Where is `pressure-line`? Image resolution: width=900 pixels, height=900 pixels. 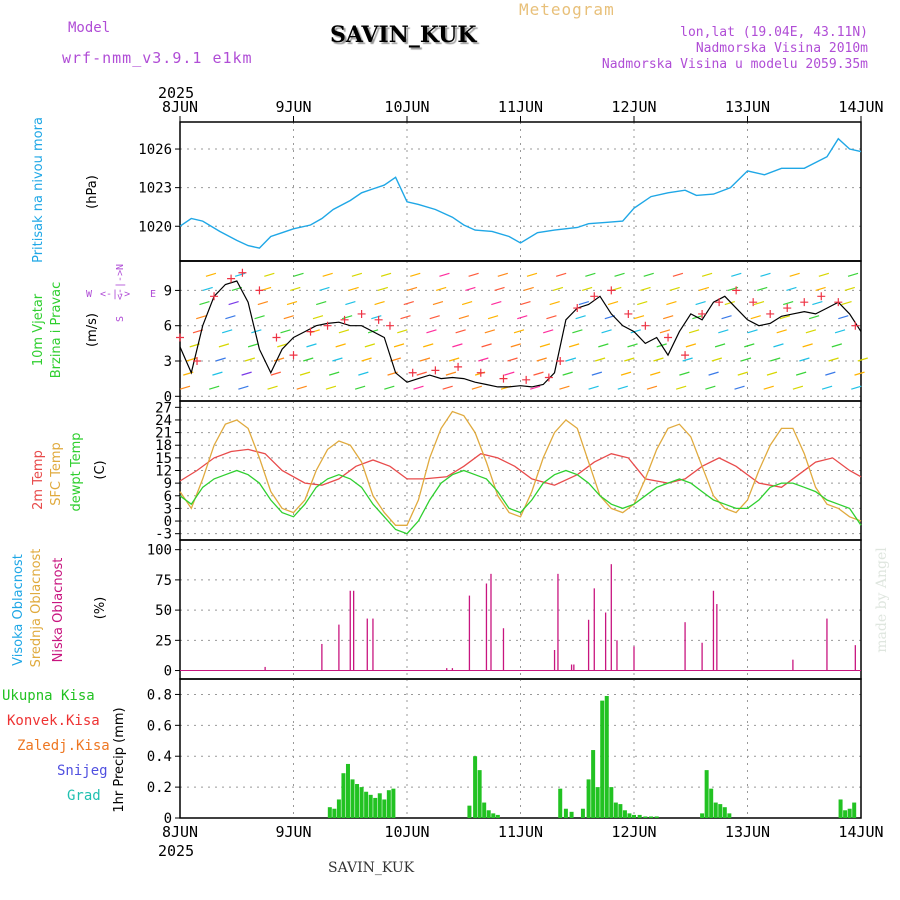 pressure-line is located at coordinates (520, 193).